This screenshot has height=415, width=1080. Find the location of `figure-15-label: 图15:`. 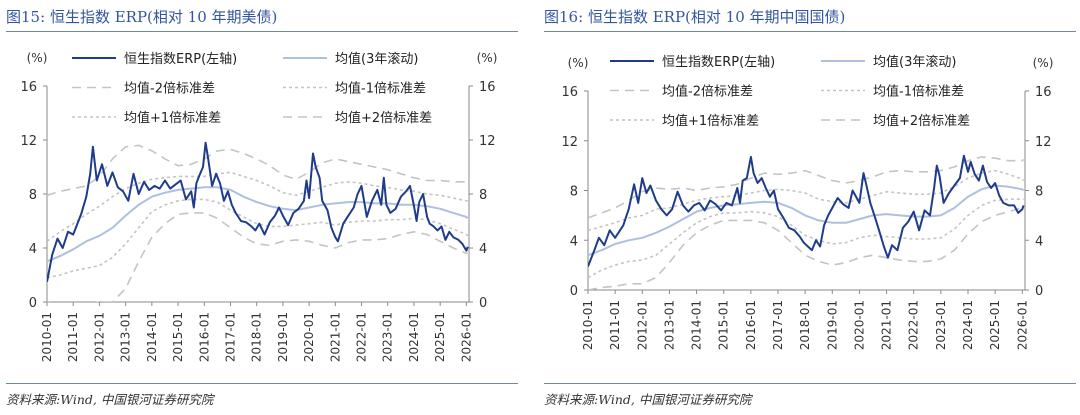

figure-15-label: 图15: is located at coordinates (26, 17).